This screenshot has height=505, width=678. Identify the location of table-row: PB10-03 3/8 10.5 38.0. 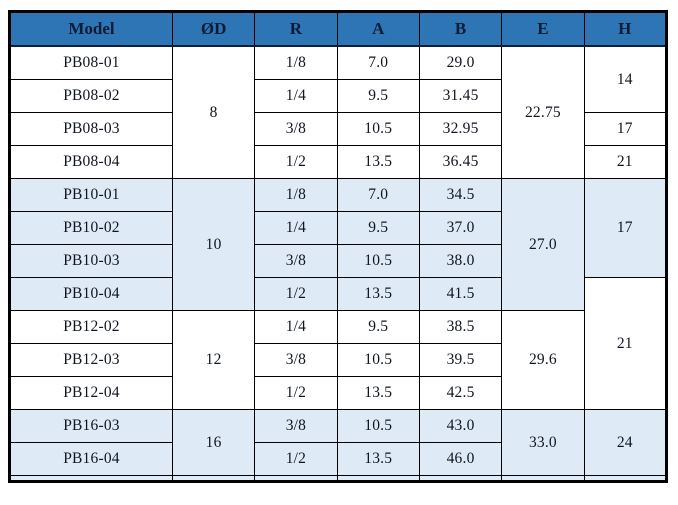
(338, 261).